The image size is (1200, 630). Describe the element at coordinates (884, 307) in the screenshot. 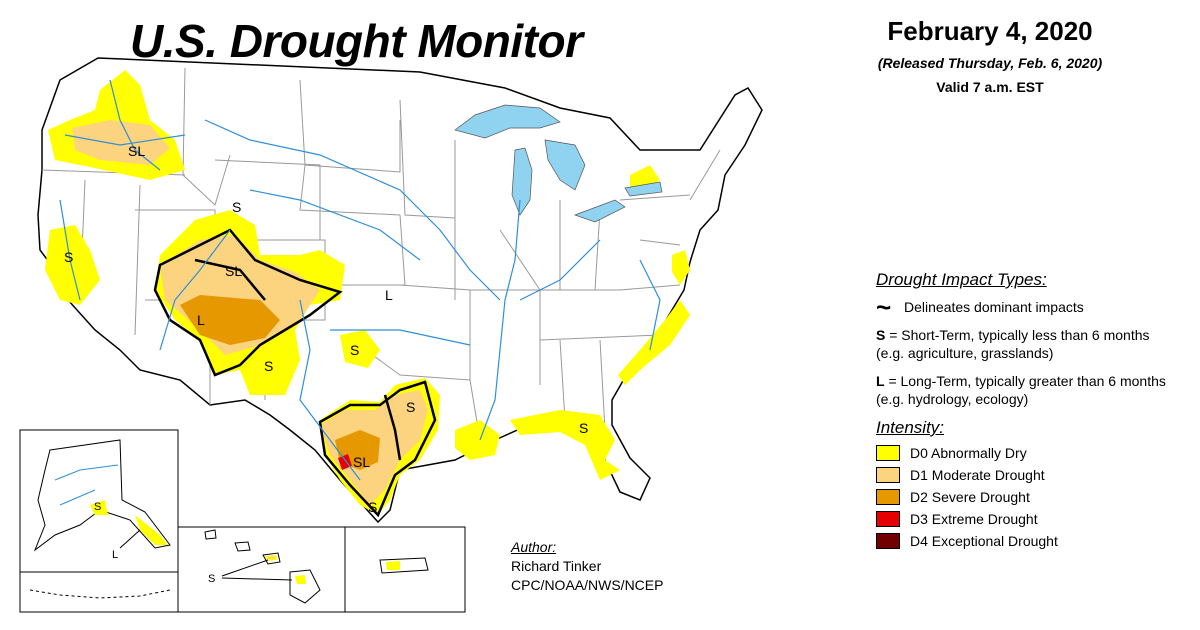

I see `impact-line-icon: ~` at that location.